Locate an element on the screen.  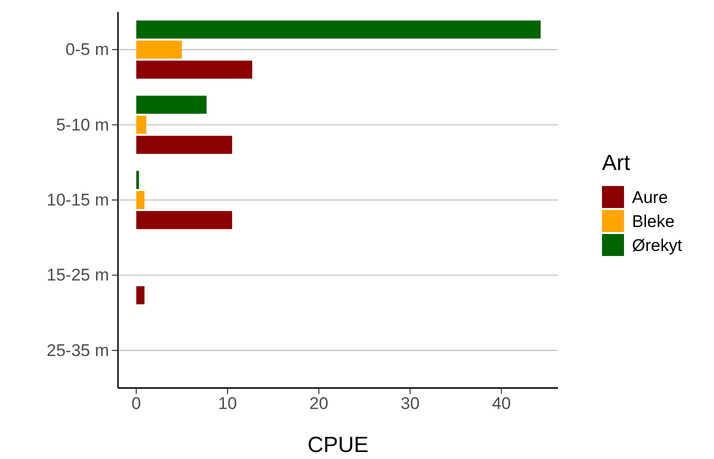
y-tick-label: 0-5 m is located at coordinates (87, 50).